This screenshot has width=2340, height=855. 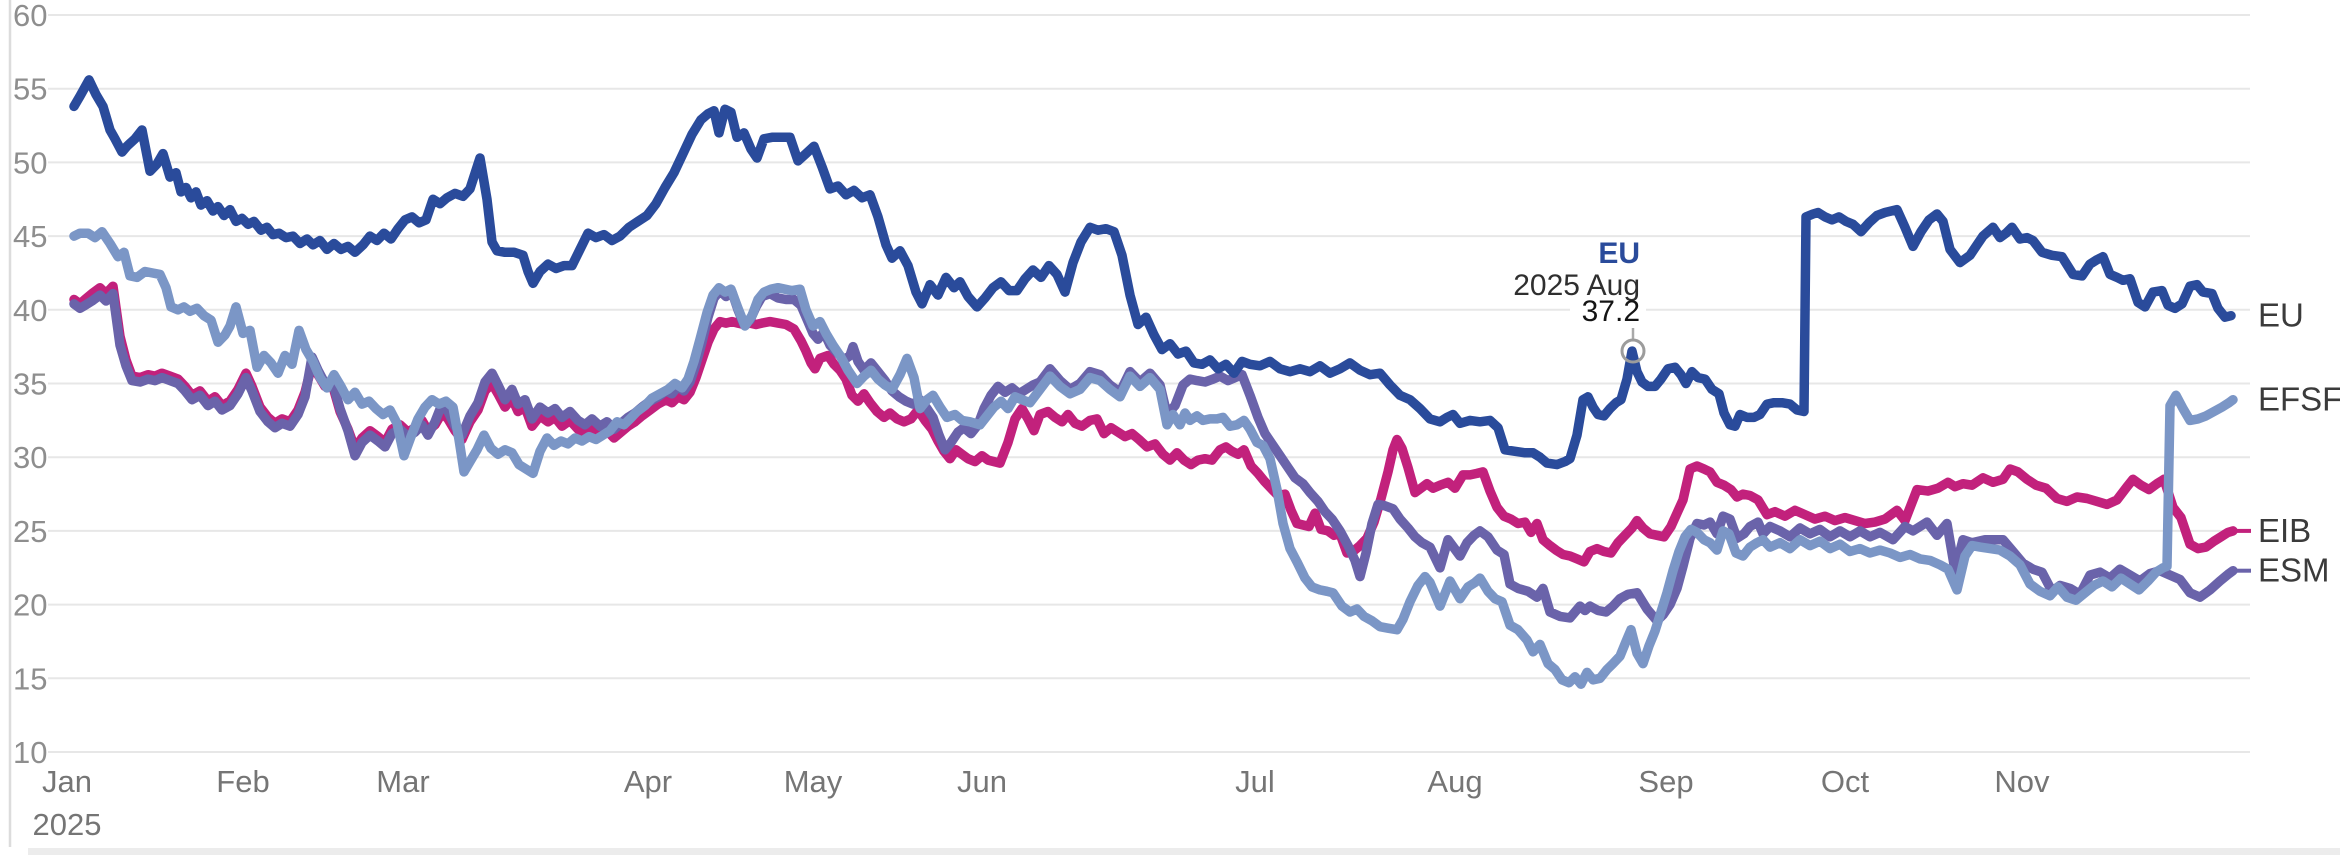 I want to click on y-axis-tick-label: 20, so click(x=30, y=605).